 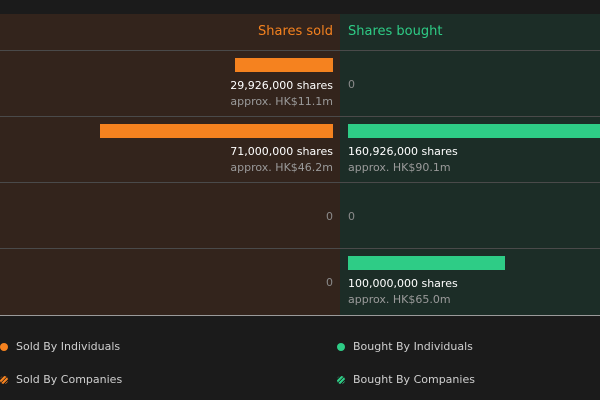 I want to click on sold-value-label: approx. HK$46.2m, so click(x=281, y=167).